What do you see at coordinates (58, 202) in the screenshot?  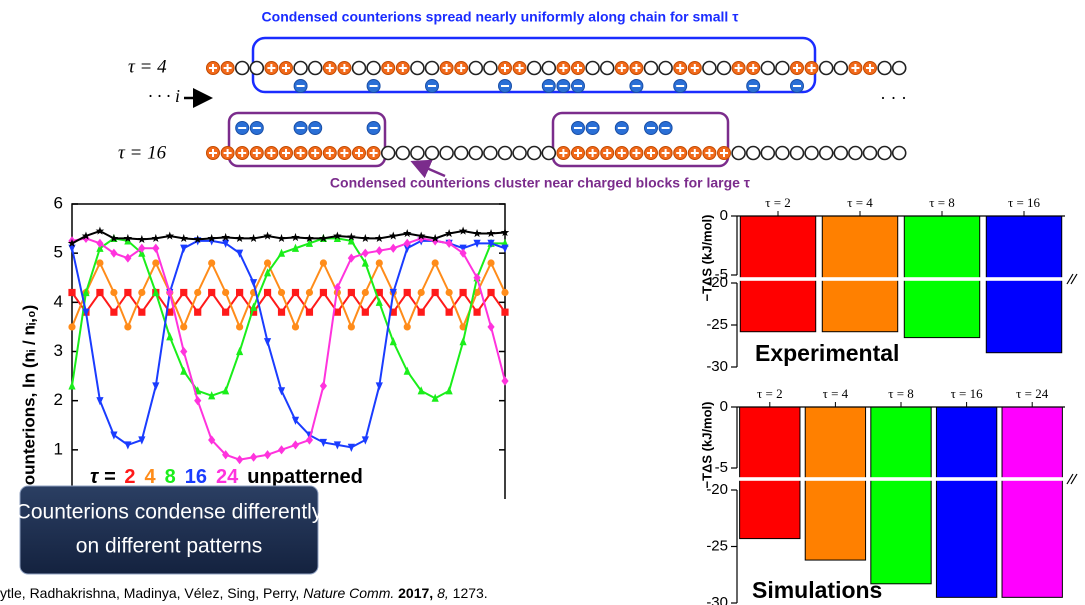 I see `y-tick-label: 6` at bounding box center [58, 202].